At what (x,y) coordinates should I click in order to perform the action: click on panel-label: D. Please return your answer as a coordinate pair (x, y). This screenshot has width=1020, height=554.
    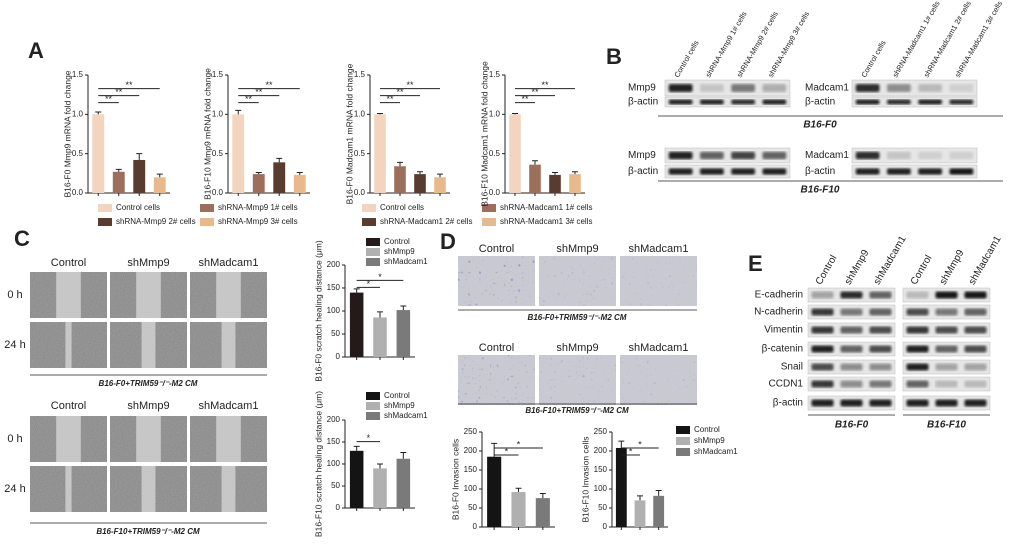
    Looking at the image, I should click on (448, 241).